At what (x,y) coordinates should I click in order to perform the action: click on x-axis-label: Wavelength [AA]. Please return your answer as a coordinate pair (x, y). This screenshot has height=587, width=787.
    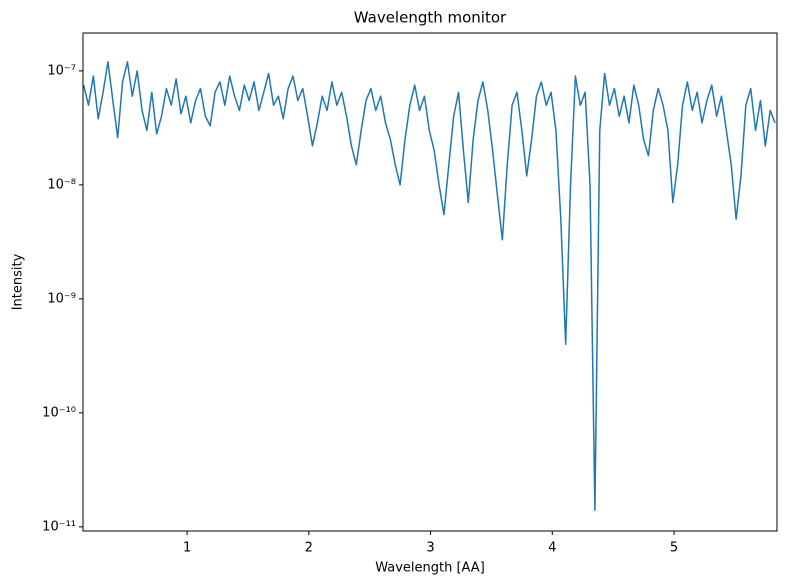
    Looking at the image, I should click on (430, 568).